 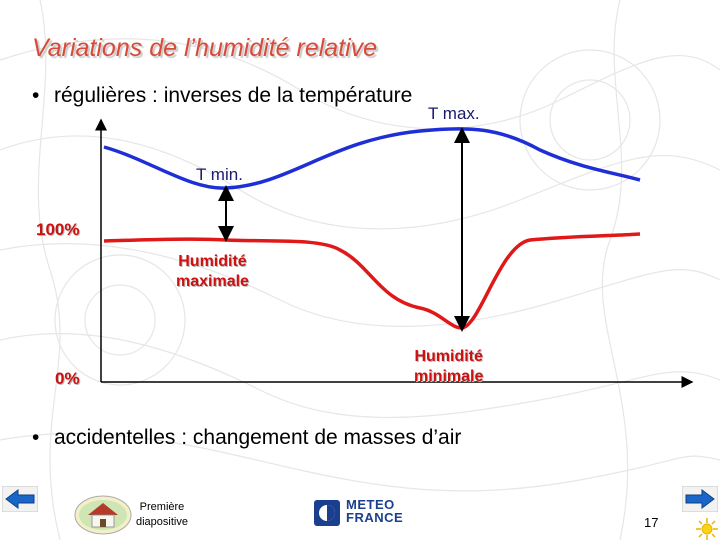 What do you see at coordinates (20, 499) in the screenshot?
I see `arrow-left-icon` at bounding box center [20, 499].